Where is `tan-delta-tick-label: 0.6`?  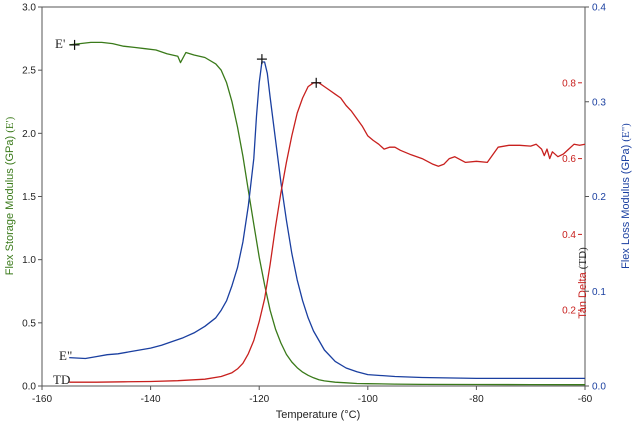 tan-delta-tick-label: 0.6 is located at coordinates (569, 159).